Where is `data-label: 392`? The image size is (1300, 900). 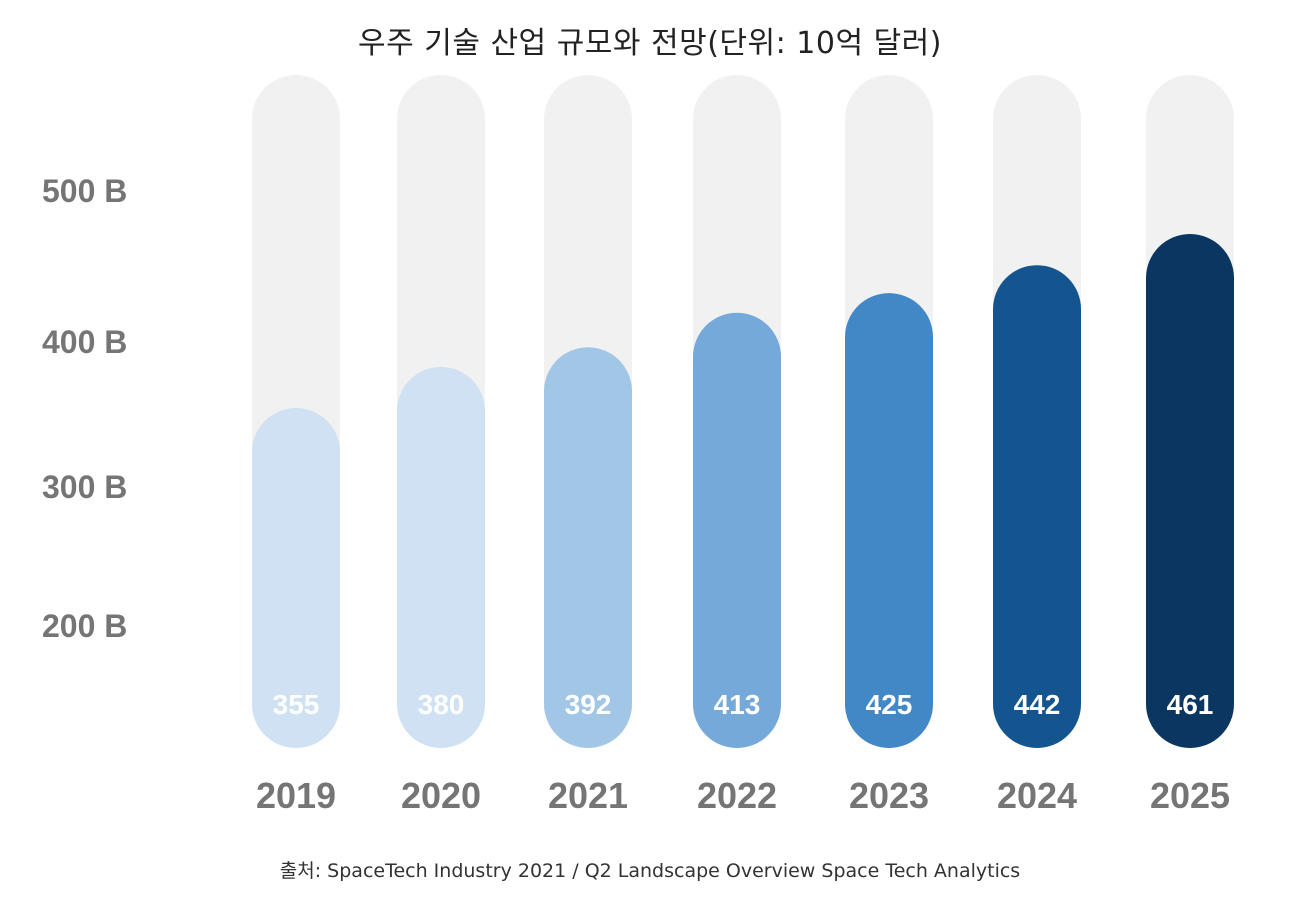
data-label: 392 is located at coordinates (588, 704).